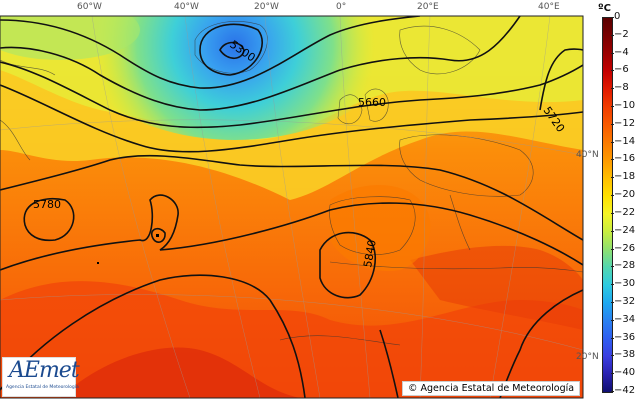  I want to click on aemet-logo: AEmet Agencia Estatal de Meteorología, so click(41, 377).